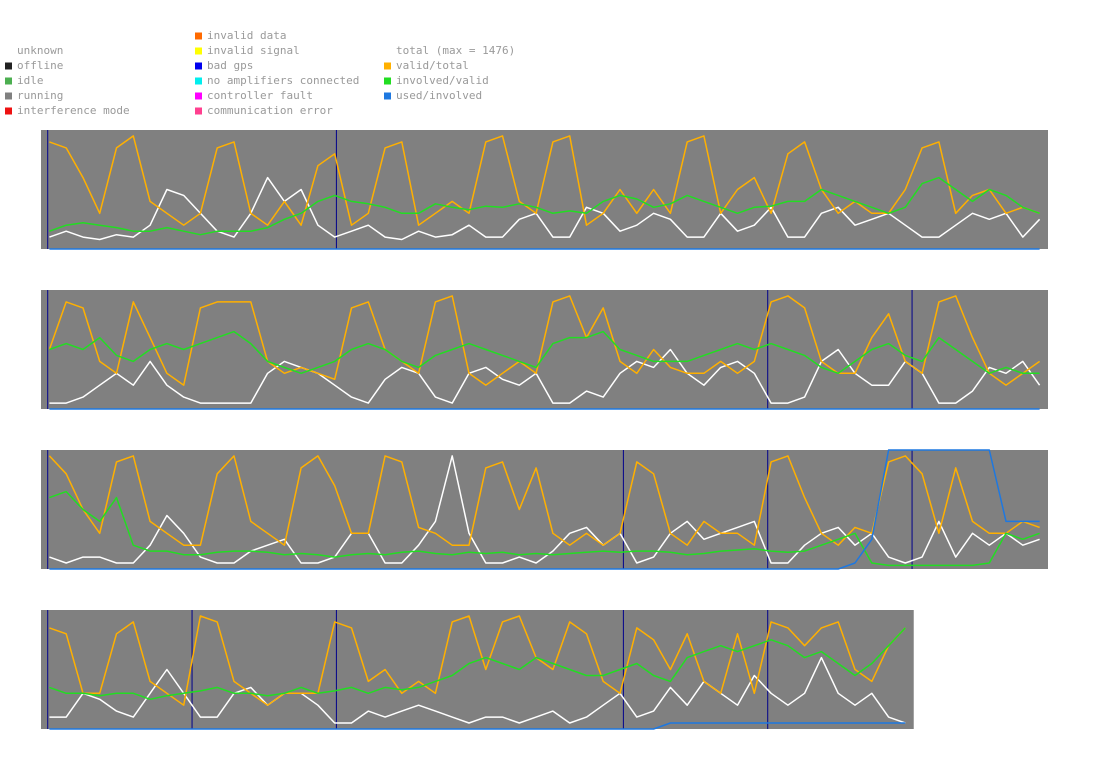 Image resolution: width=1095 pixels, height=768 pixels. Describe the element at coordinates (40, 95) in the screenshot. I see `legend-label: running` at that location.